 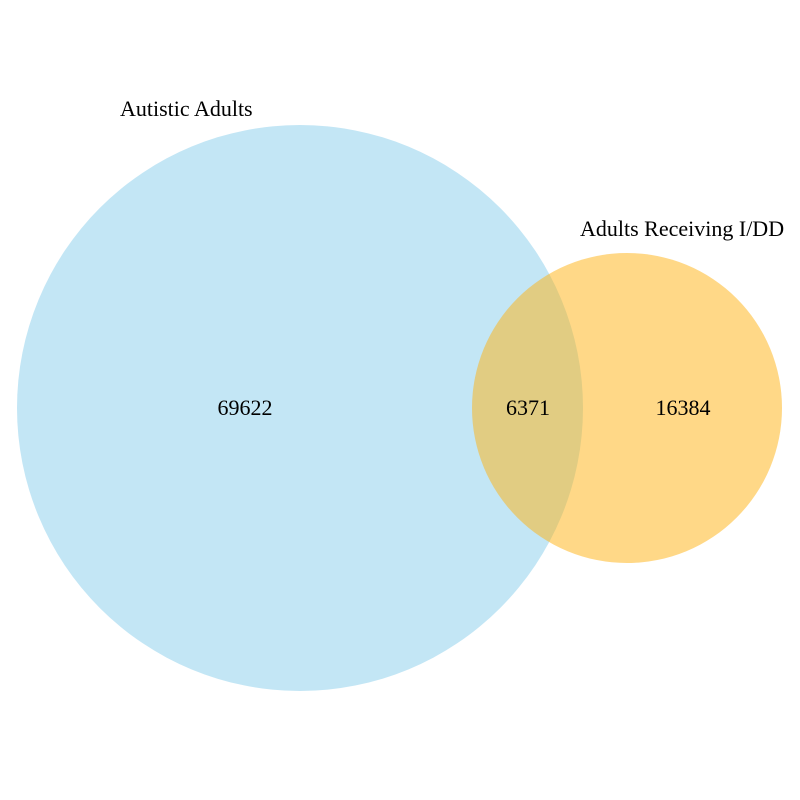 I want to click on region-only-a-count: 69622, so click(x=245, y=407).